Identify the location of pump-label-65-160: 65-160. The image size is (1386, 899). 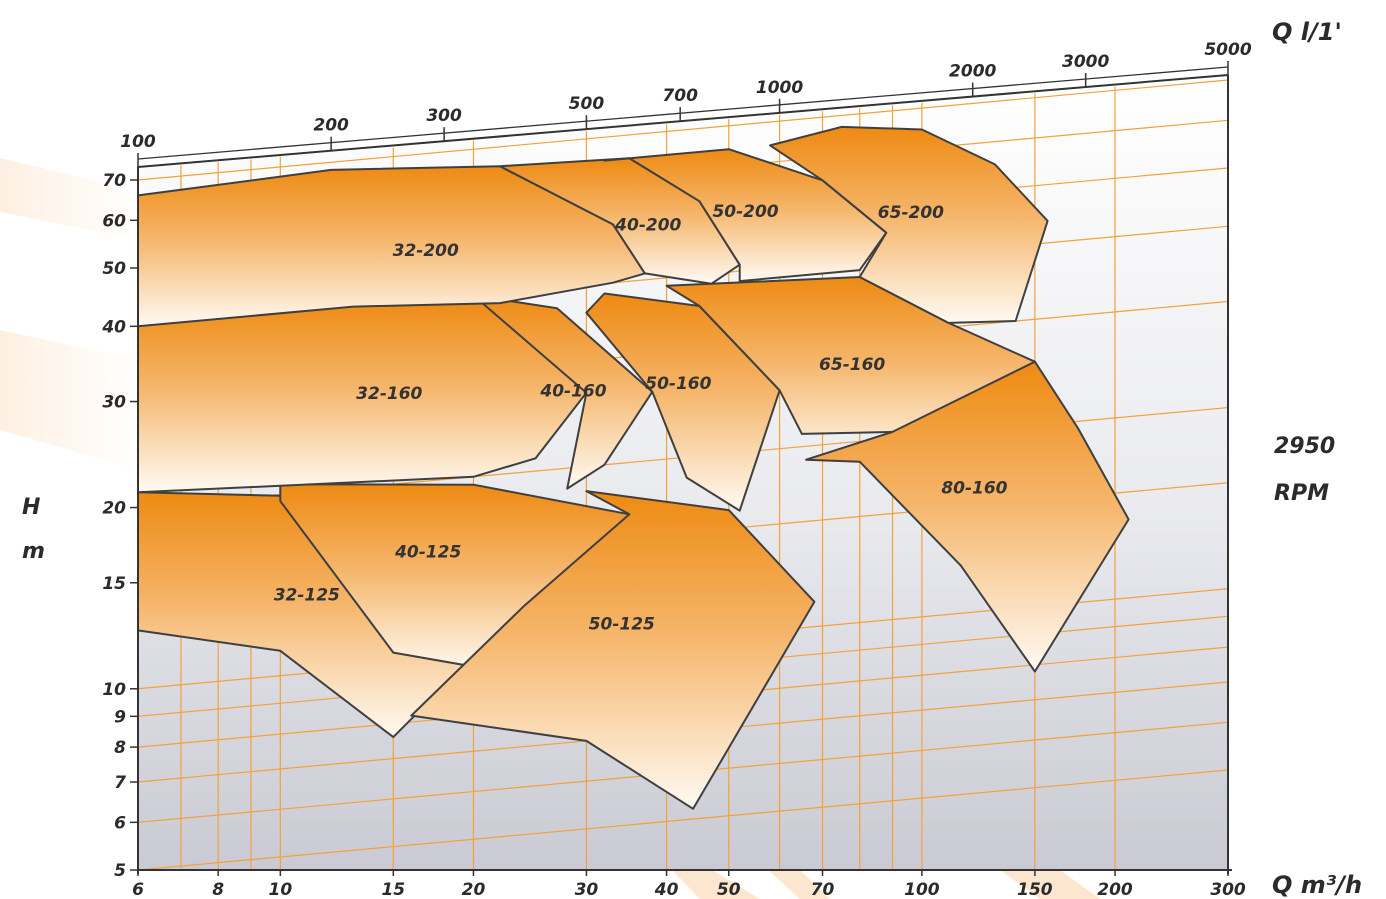
(852, 365).